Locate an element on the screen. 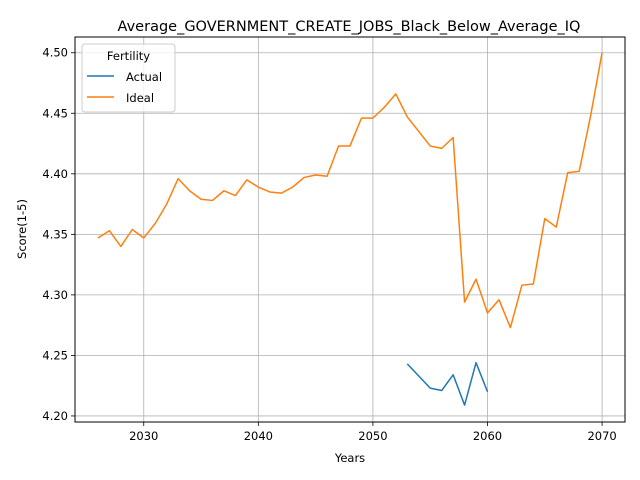  legend: Fertility Actual Ideal is located at coordinates (128, 78).